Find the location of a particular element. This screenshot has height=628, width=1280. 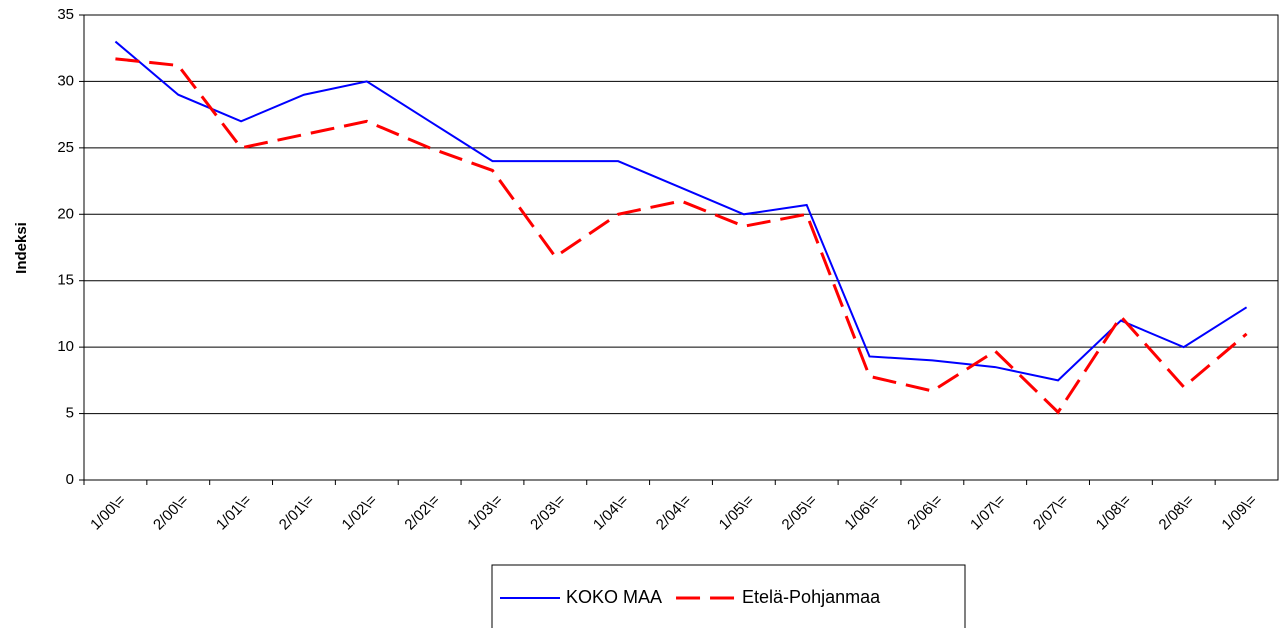

x-tick-label: 2/01\= is located at coordinates (297, 512).